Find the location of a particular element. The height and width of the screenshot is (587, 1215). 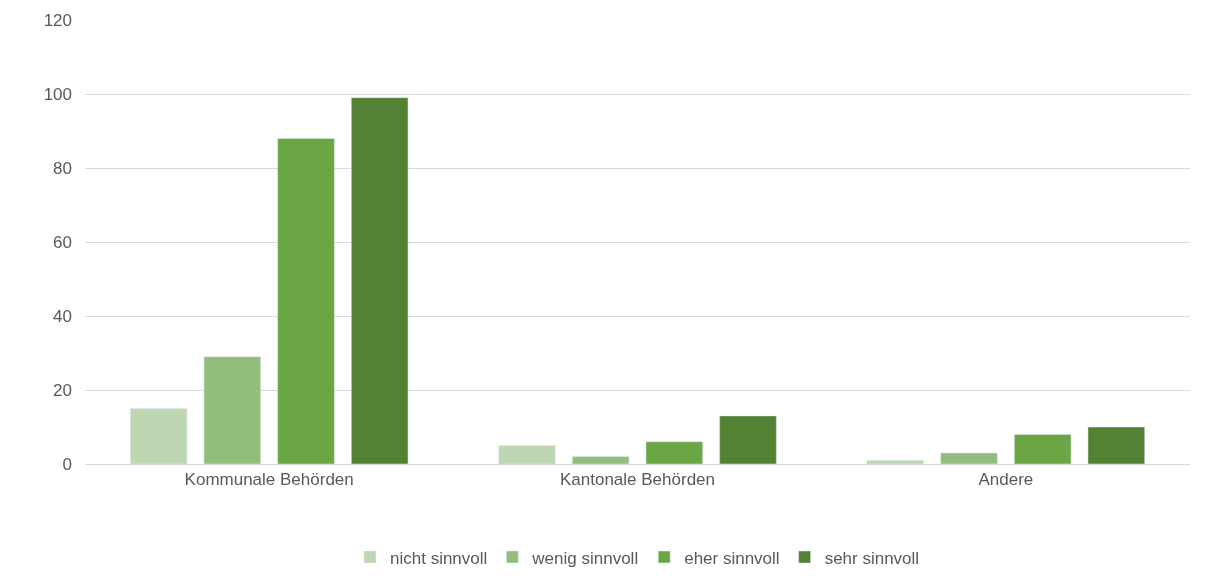

legend-label: sehr sinnvoll is located at coordinates (872, 558).